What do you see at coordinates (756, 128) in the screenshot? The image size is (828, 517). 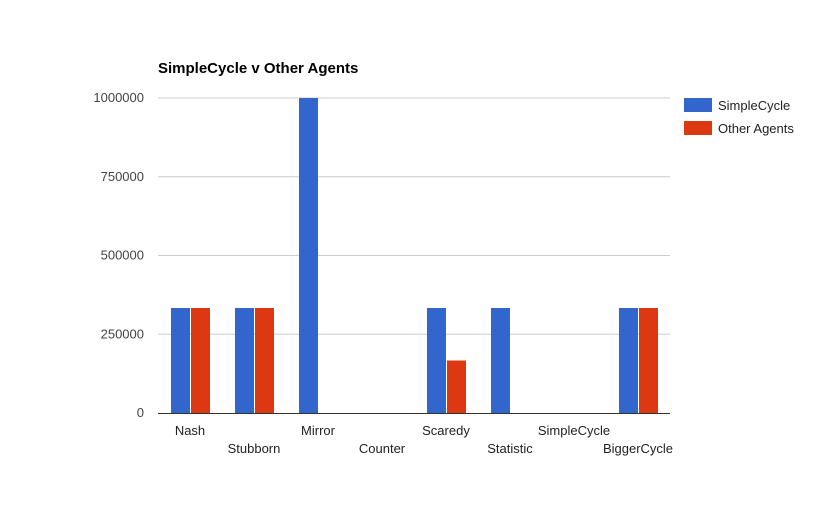 I see `legend-label: Other Agents` at bounding box center [756, 128].